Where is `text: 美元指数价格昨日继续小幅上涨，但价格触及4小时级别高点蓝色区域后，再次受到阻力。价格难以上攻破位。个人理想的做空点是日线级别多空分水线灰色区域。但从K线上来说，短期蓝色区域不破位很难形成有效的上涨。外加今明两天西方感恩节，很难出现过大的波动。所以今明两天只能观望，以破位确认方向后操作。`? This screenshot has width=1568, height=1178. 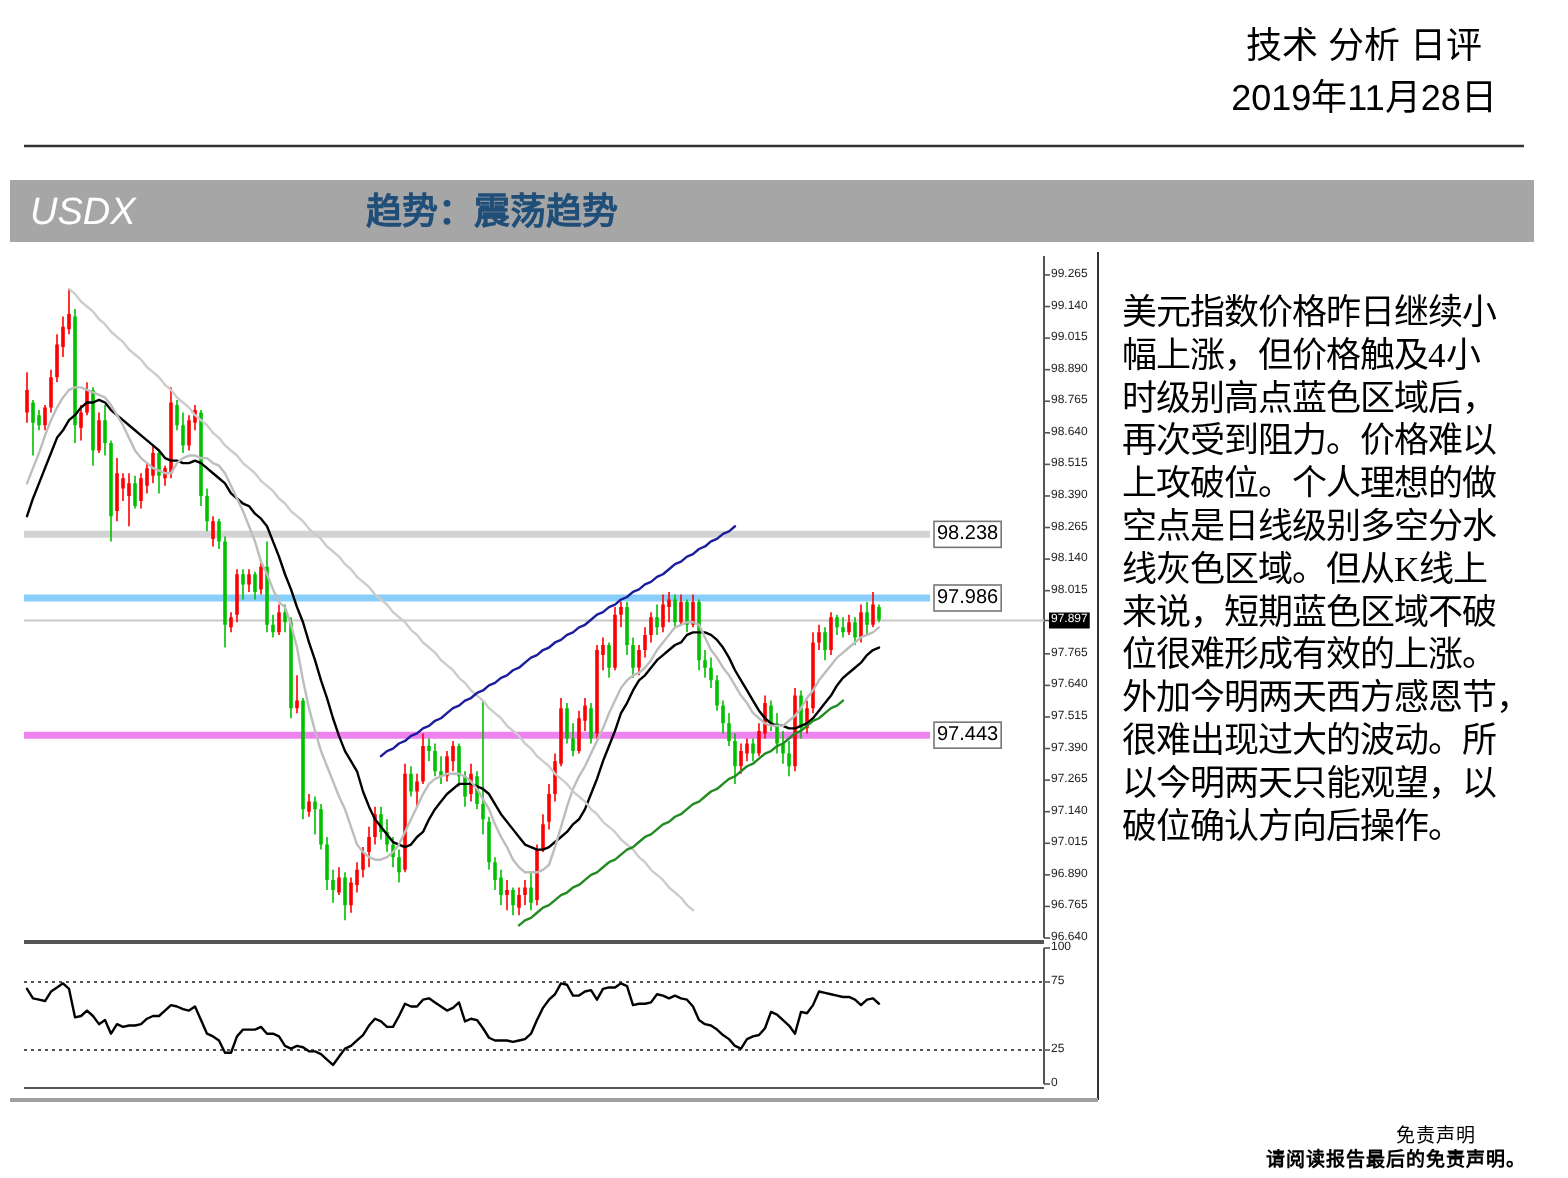
text: 美元指数价格昨日继续小幅上涨，但价格触及4小时级别高点蓝色区域后，再次受到阻力。价格难以上攻破位。个人理想的做空点是日线级别多空分水线灰色区域。但从K线上来说，短期蓝色区域不破位很难形成有效的上涨。外加今明两天西方感恩节，很难出现过大的波动。所以今明两天只能观望，以破位确认方向后操作。 is located at coordinates (1326, 569).